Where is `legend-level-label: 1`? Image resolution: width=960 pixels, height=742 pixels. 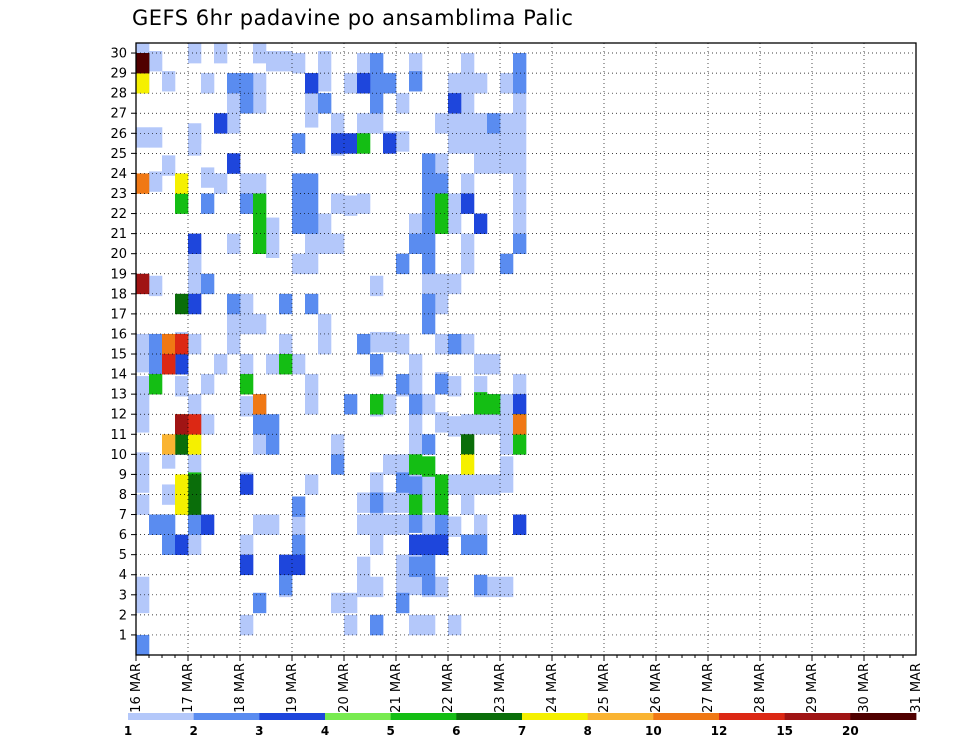
legend-level-label: 1 is located at coordinates (128, 731).